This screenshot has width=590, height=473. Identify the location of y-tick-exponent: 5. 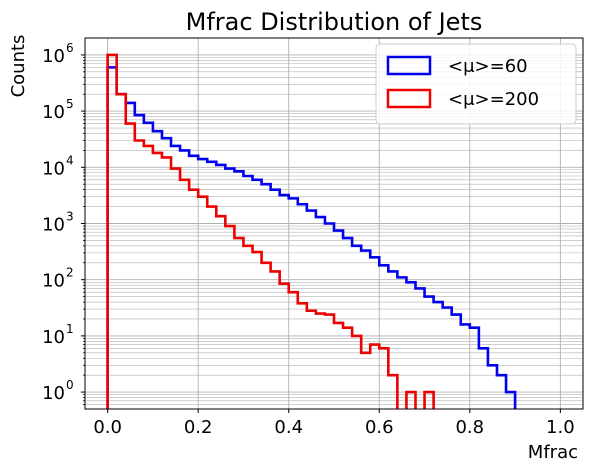
(70, 104).